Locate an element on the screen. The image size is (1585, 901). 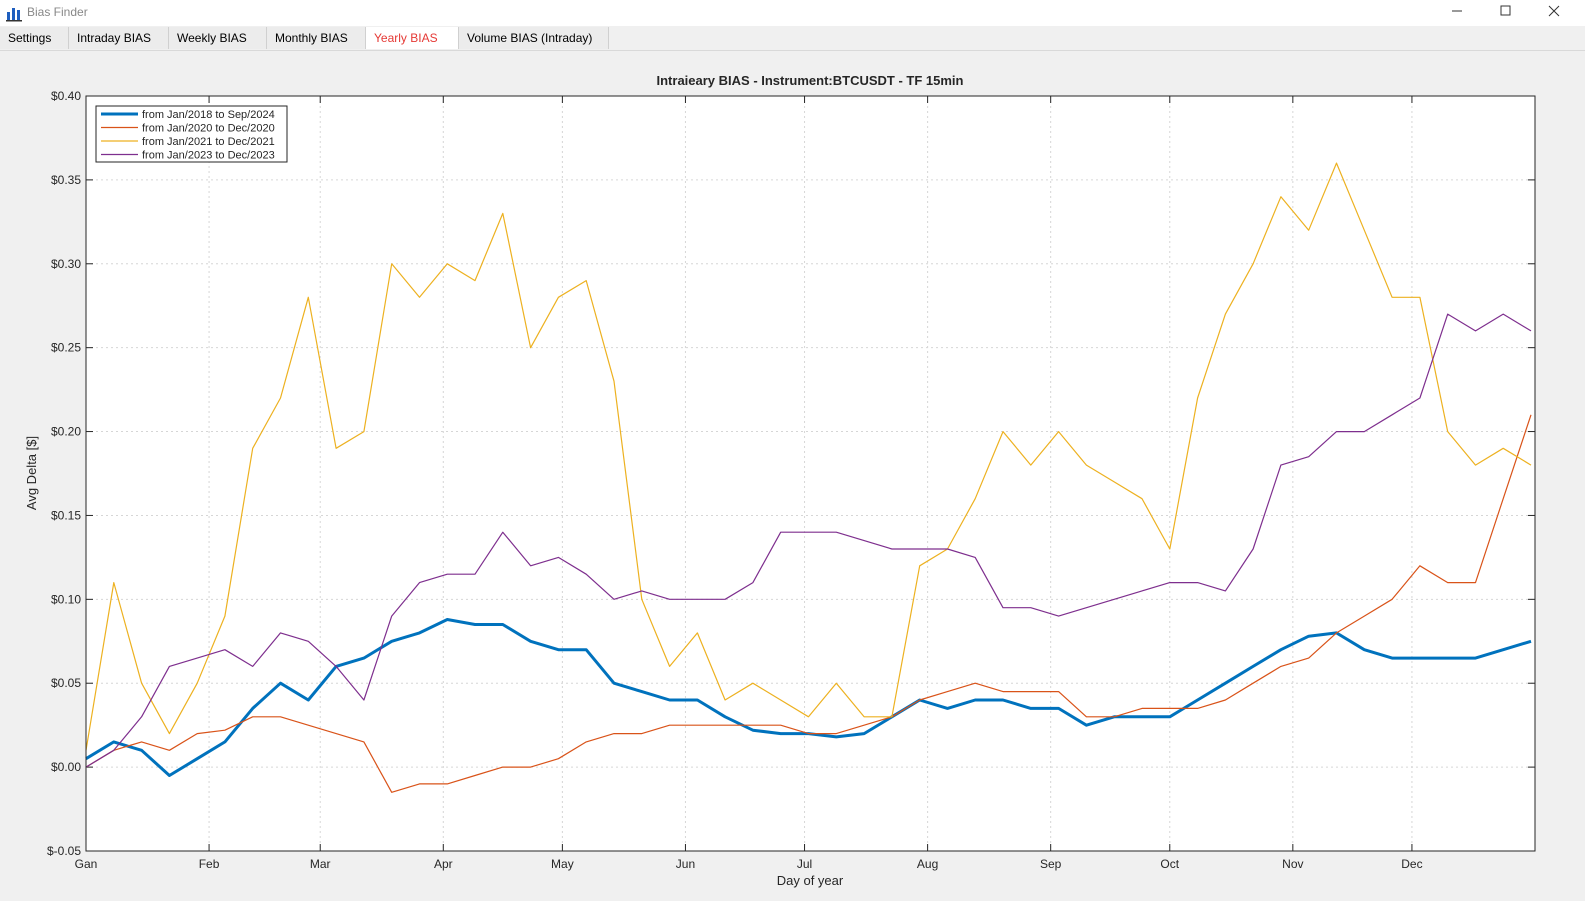
y-axis-label: Avg Delta [$] is located at coordinates (31, 473).